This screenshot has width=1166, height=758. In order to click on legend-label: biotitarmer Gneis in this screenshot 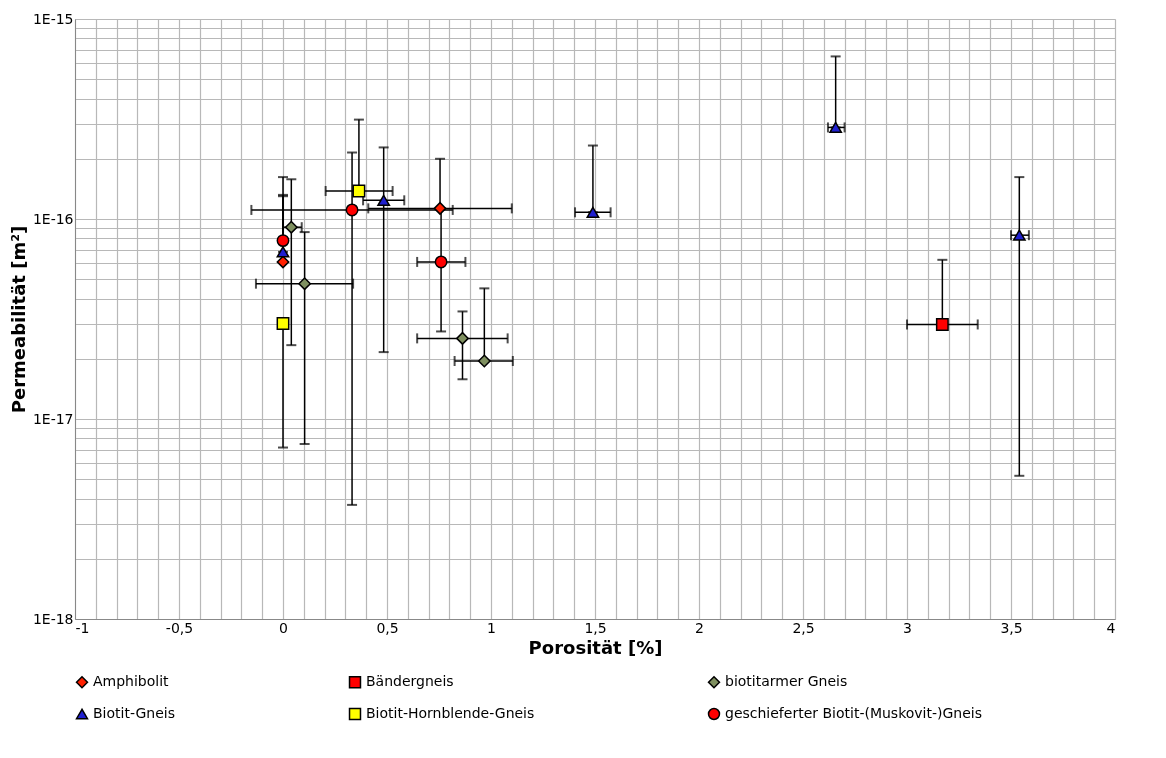, I will do `click(786, 681)`.